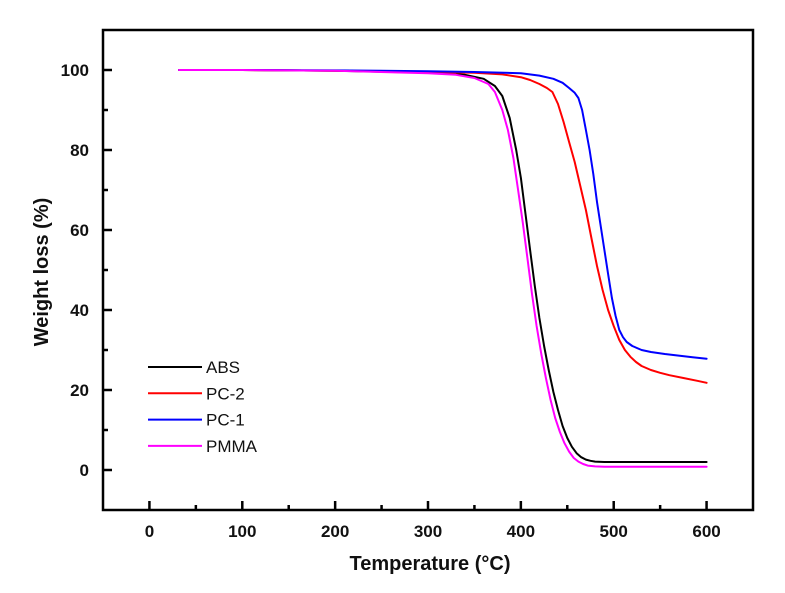 The image size is (785, 593). Describe the element at coordinates (149, 531) in the screenshot. I see `x-tick-label: 0` at that location.